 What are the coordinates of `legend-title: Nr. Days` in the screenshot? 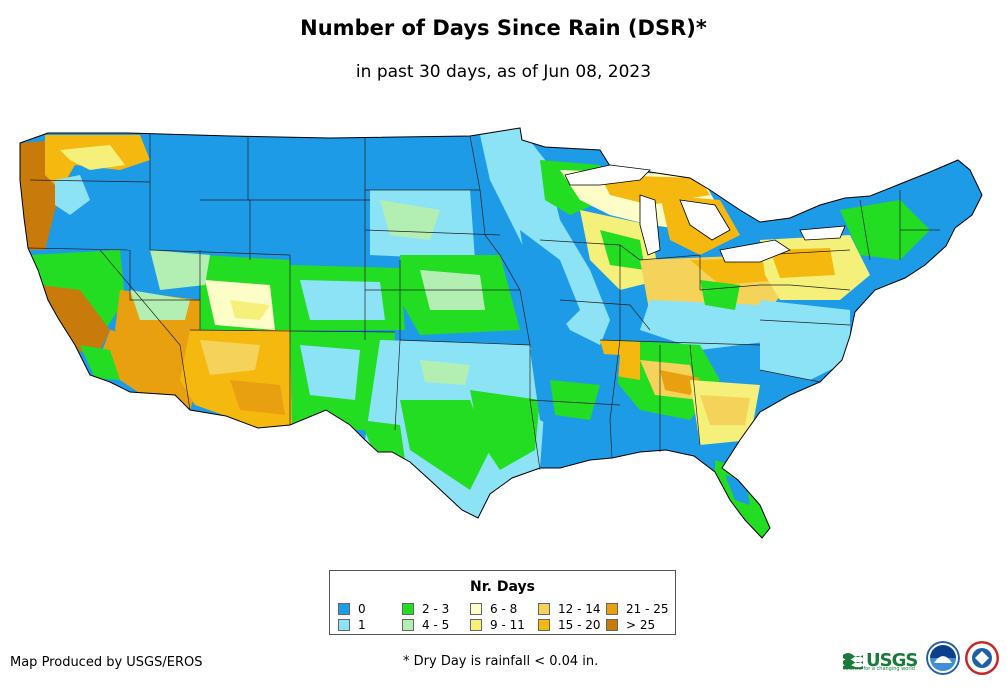 It's located at (502, 587).